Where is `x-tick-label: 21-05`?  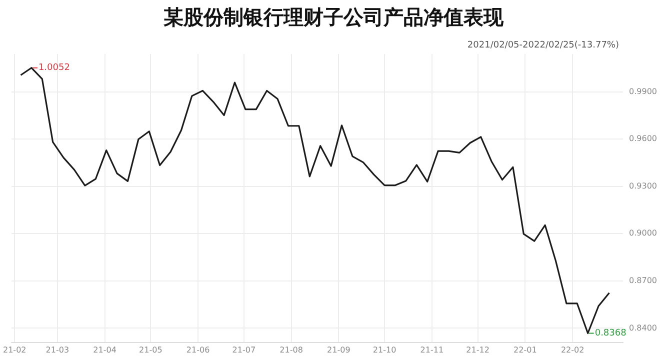 x-tick-label: 21-05 is located at coordinates (150, 349).